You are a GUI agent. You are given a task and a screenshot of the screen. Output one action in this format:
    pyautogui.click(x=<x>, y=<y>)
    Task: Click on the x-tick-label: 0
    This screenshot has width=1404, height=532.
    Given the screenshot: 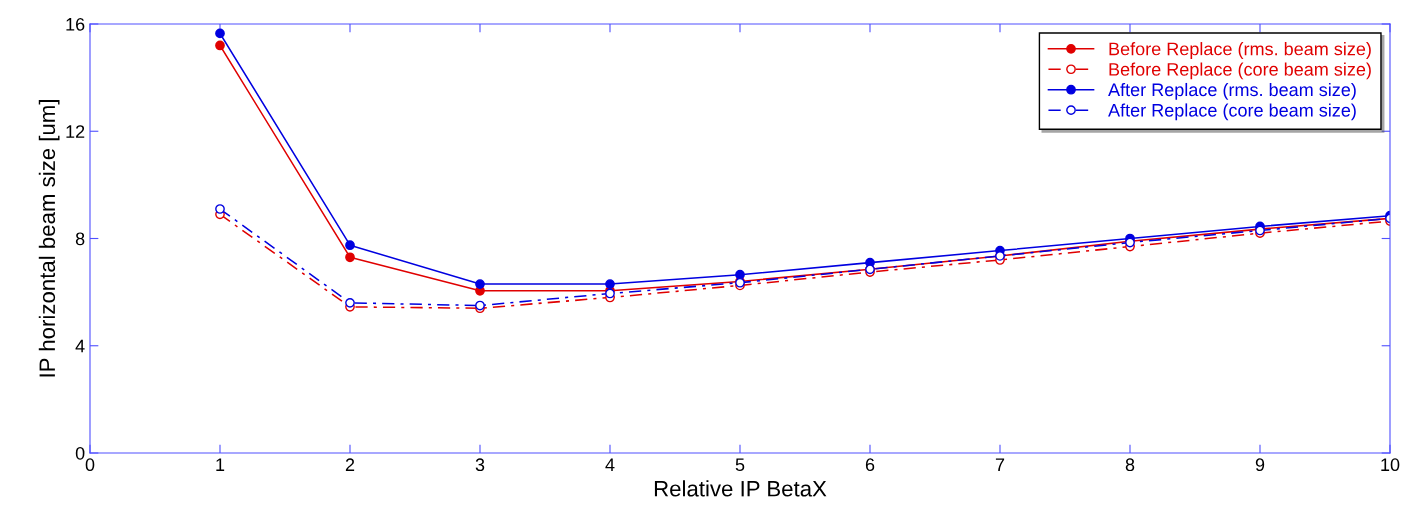 What is the action you would take?
    pyautogui.click(x=90, y=465)
    